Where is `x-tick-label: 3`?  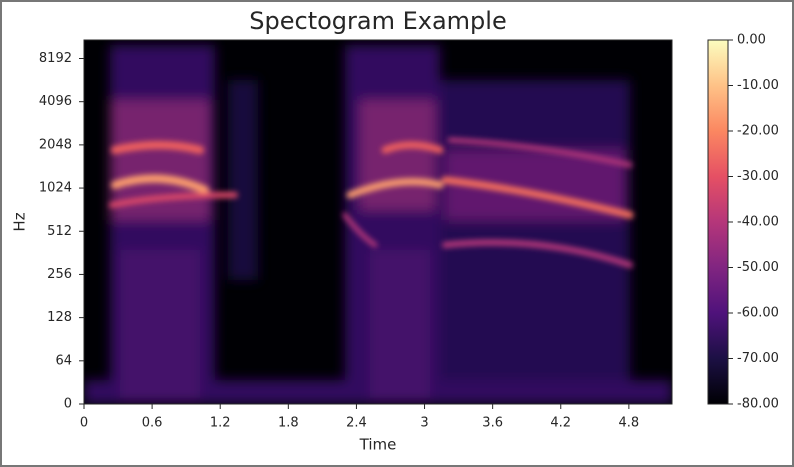 x-tick-label: 3 is located at coordinates (424, 423).